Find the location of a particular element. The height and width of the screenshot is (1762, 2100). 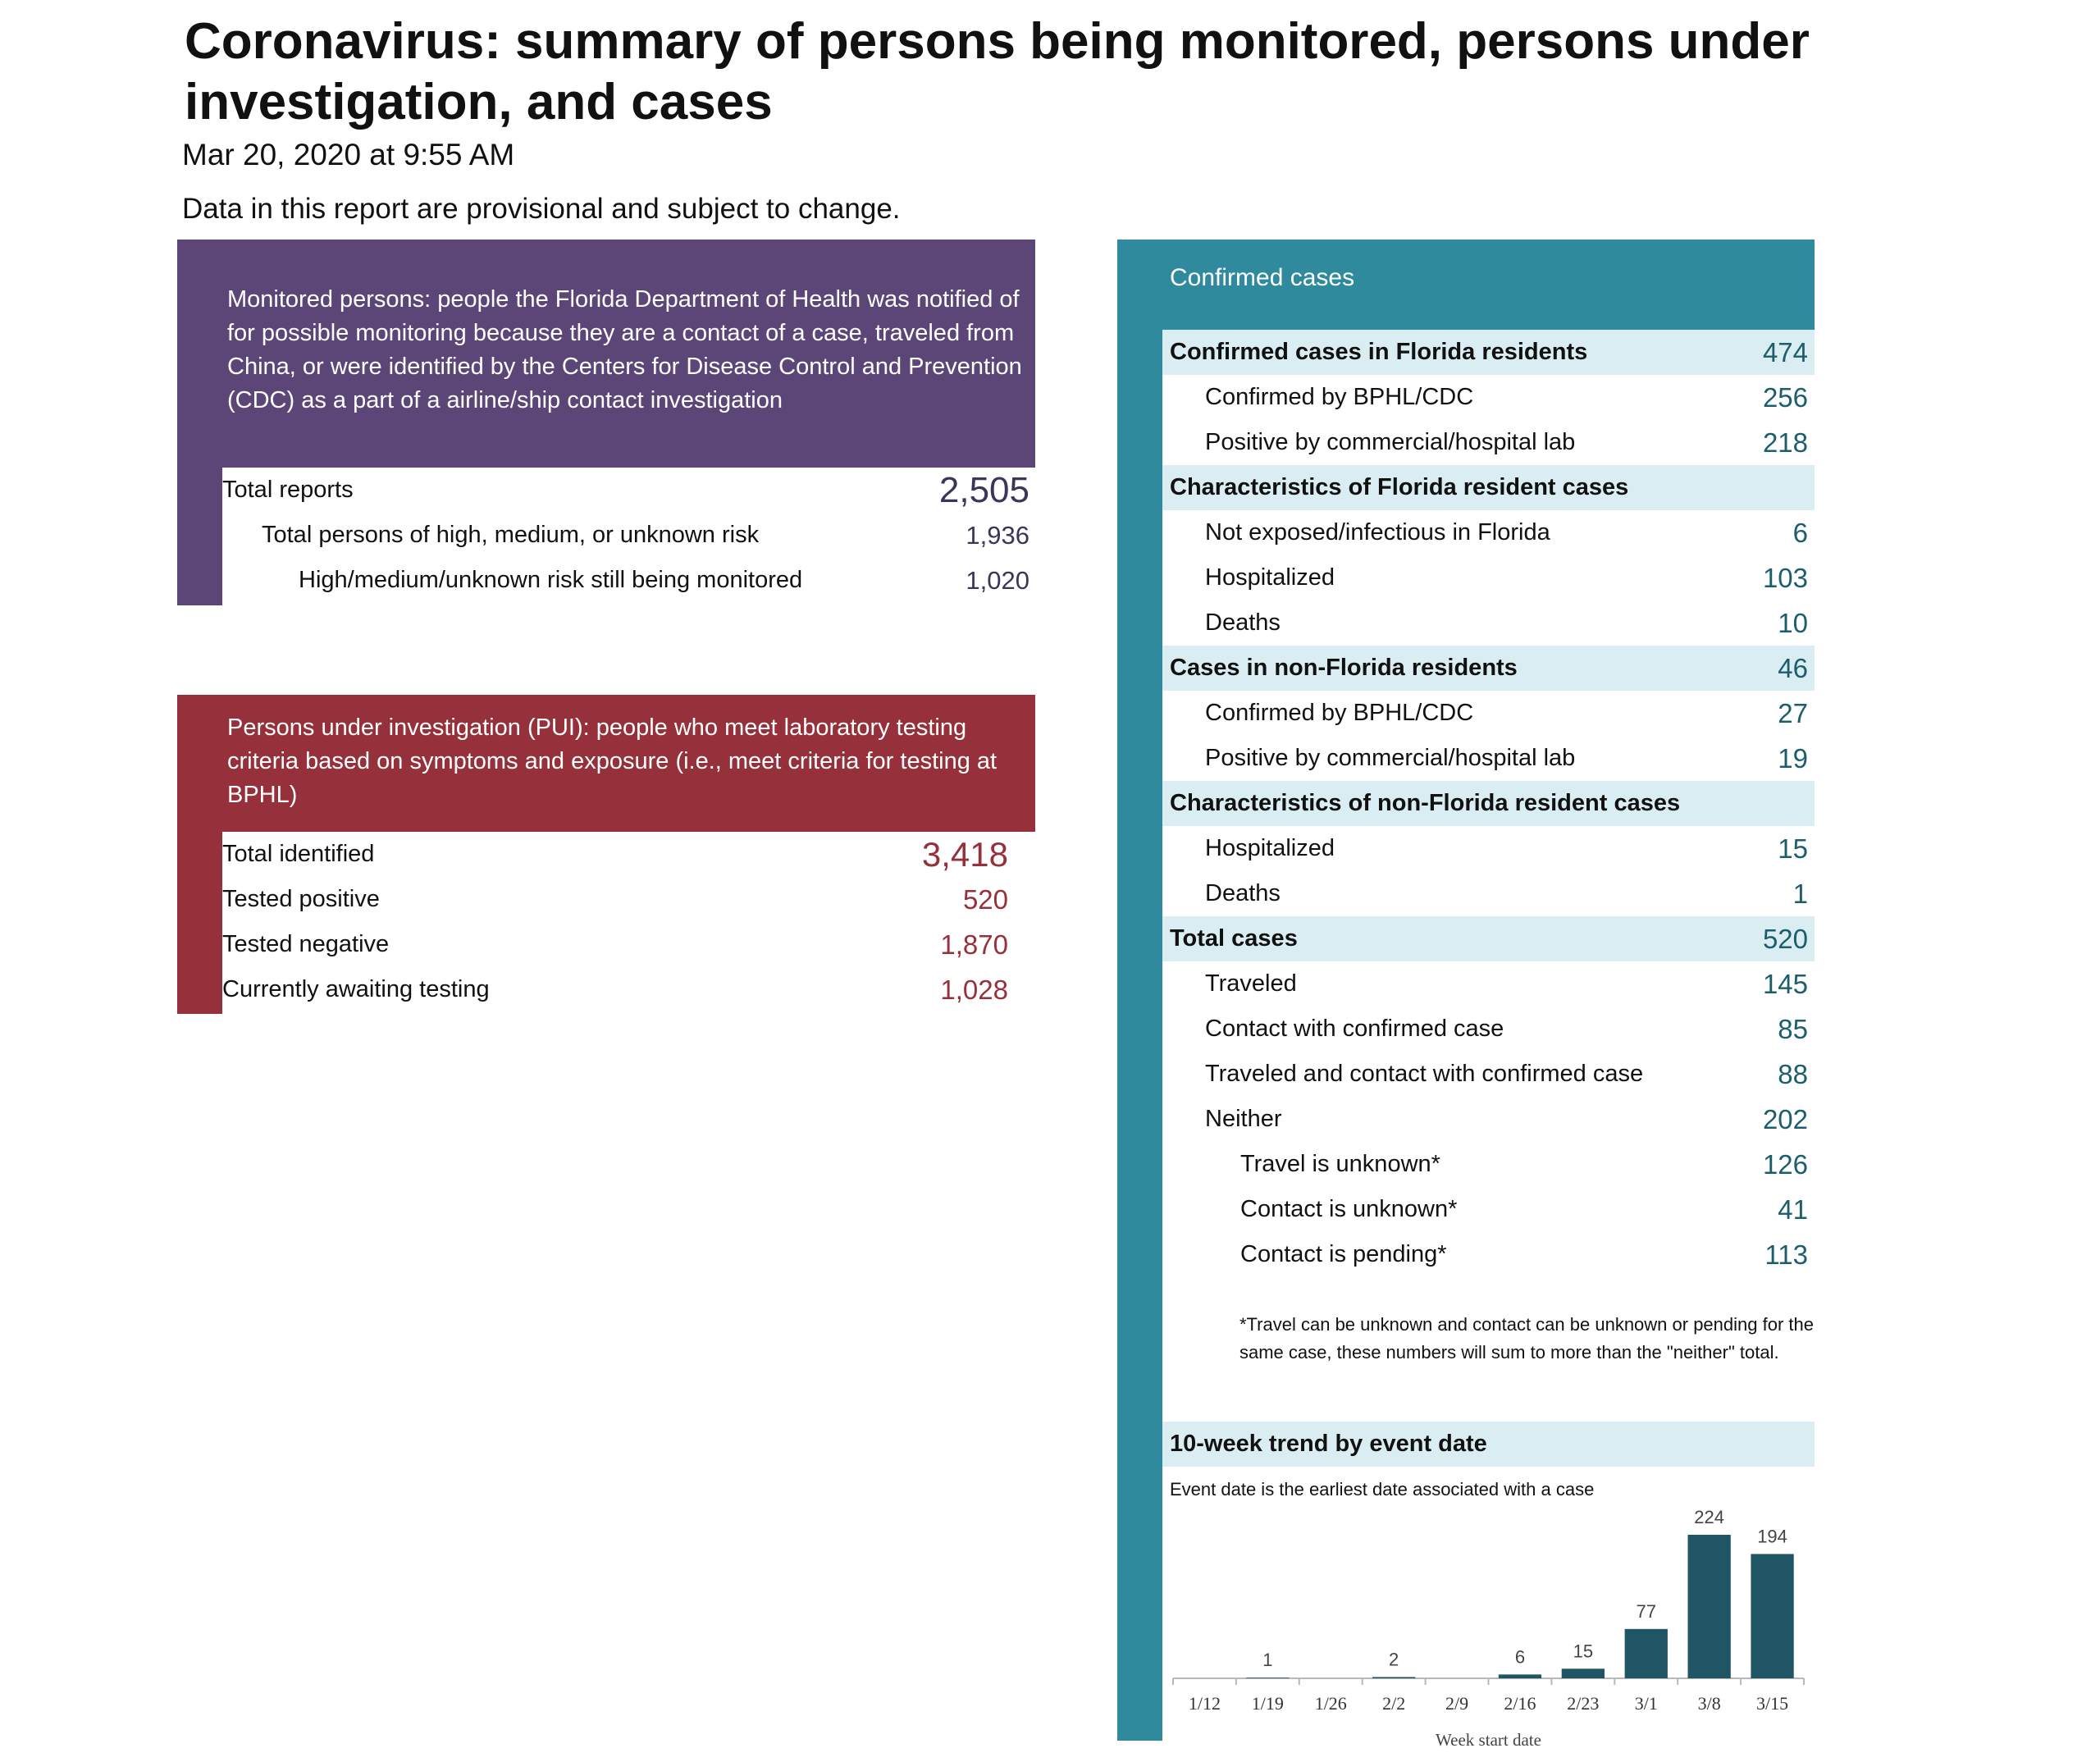

chart-data-label: 2 is located at coordinates (1394, 1659).